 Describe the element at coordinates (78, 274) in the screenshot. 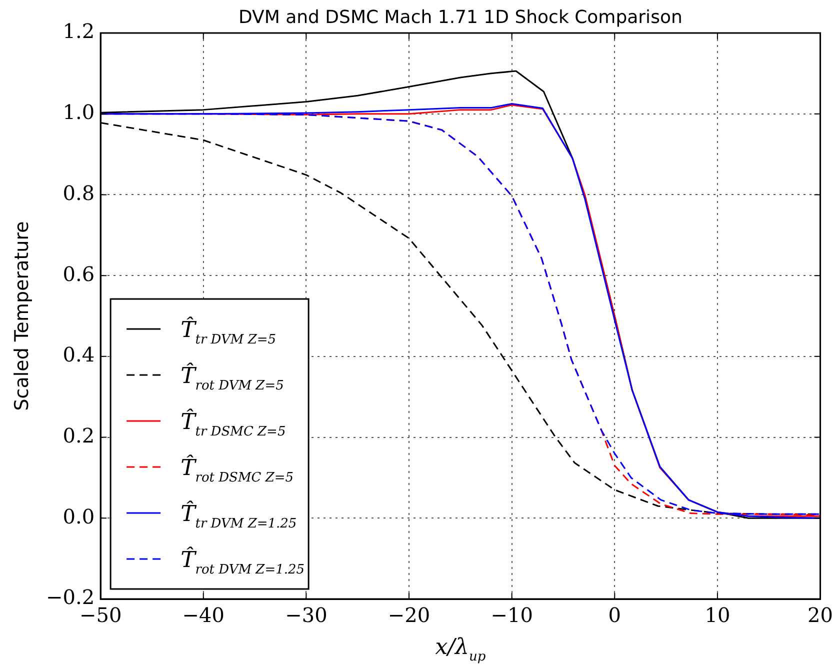

I see `y-tick-label: 0.6` at that location.